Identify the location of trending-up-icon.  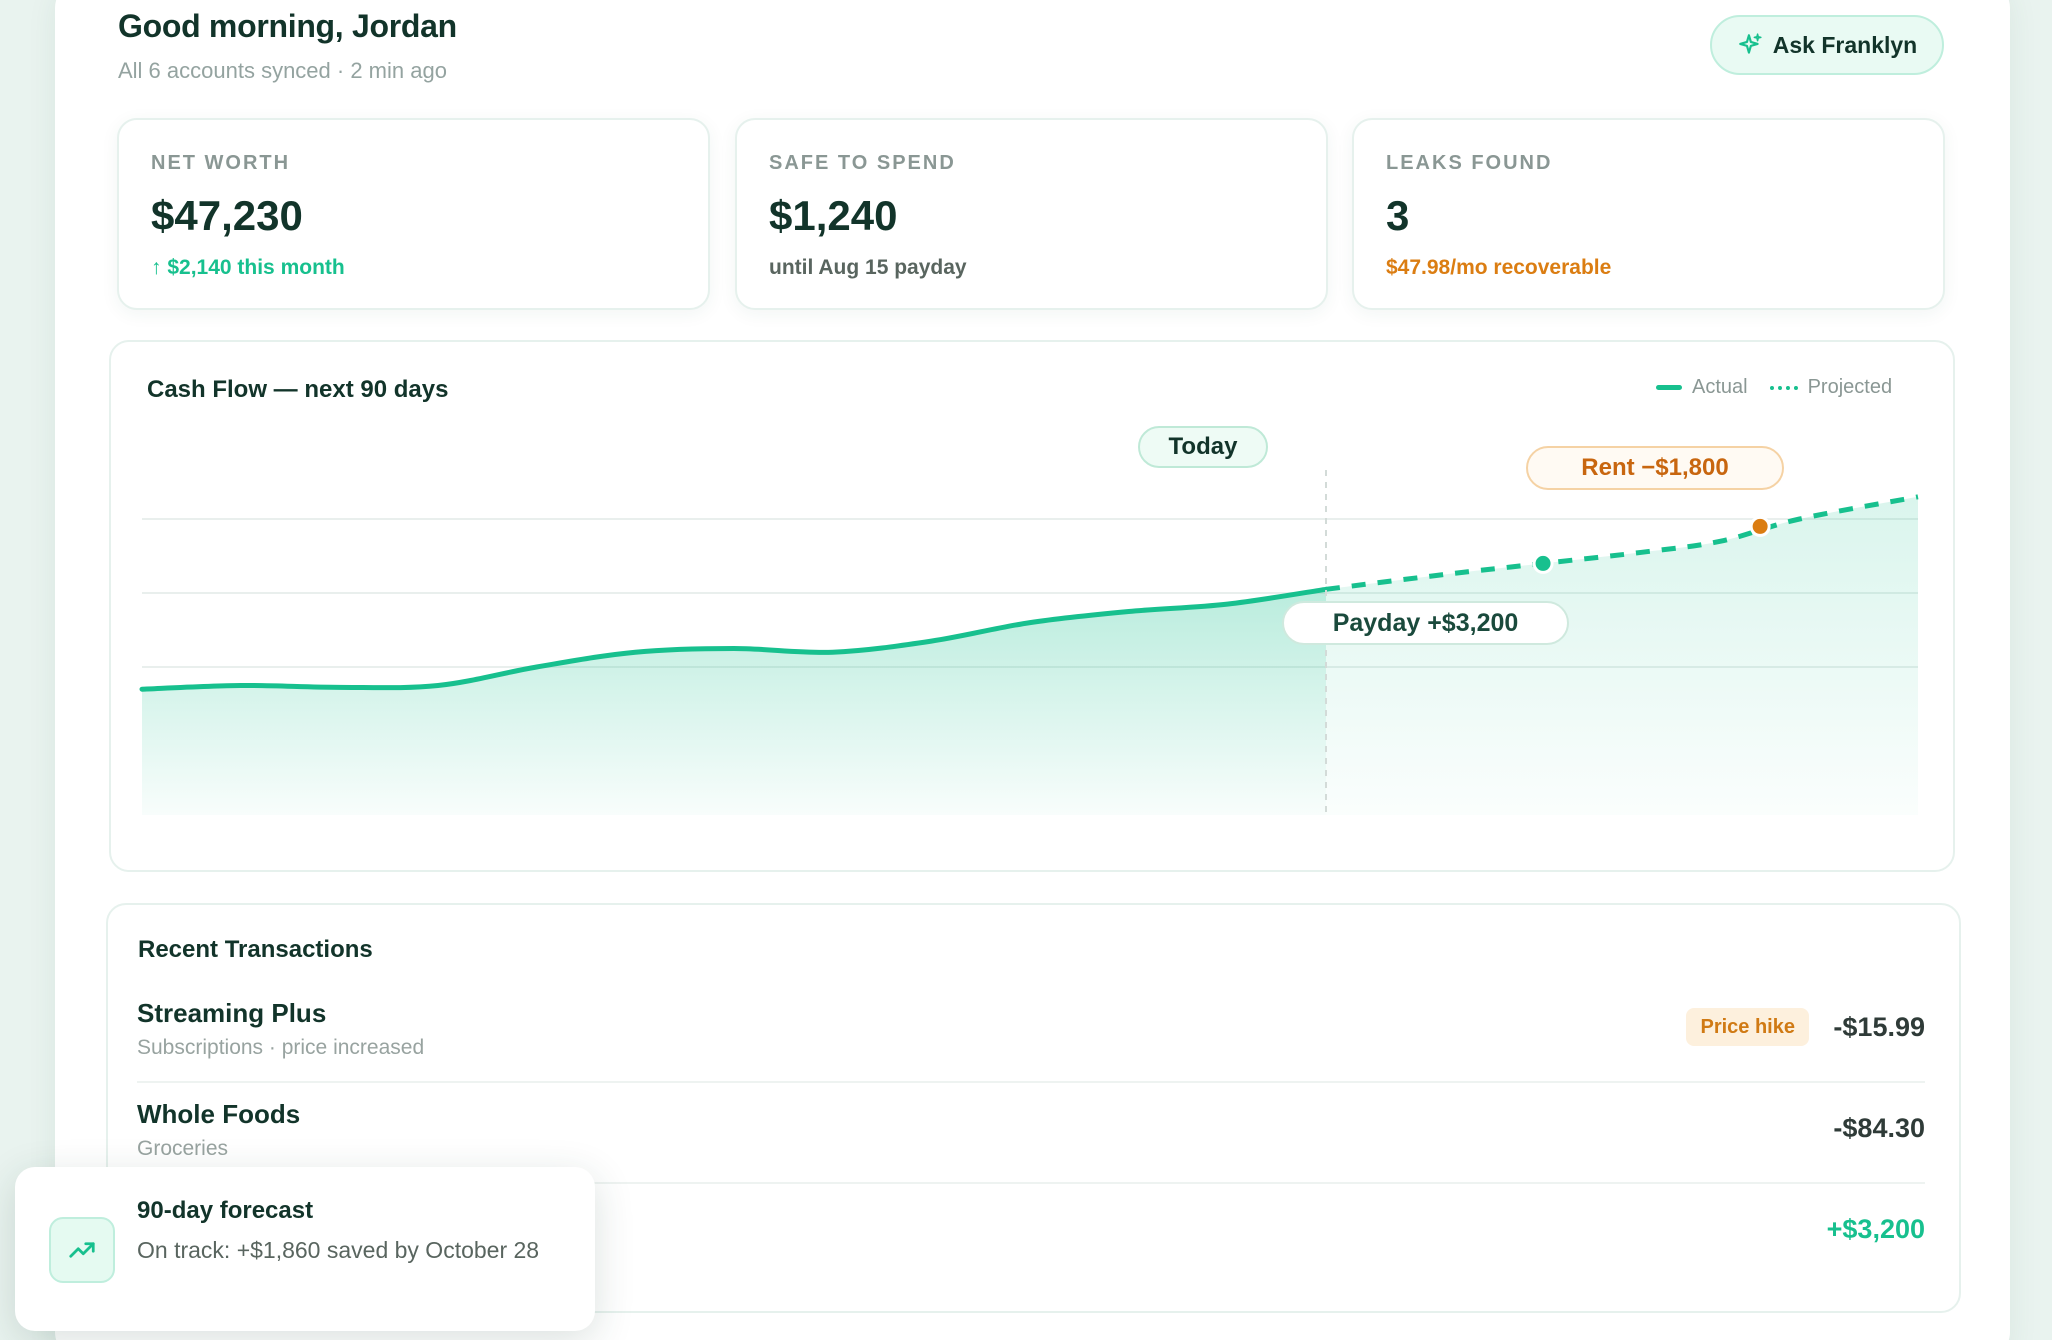
(82, 1250).